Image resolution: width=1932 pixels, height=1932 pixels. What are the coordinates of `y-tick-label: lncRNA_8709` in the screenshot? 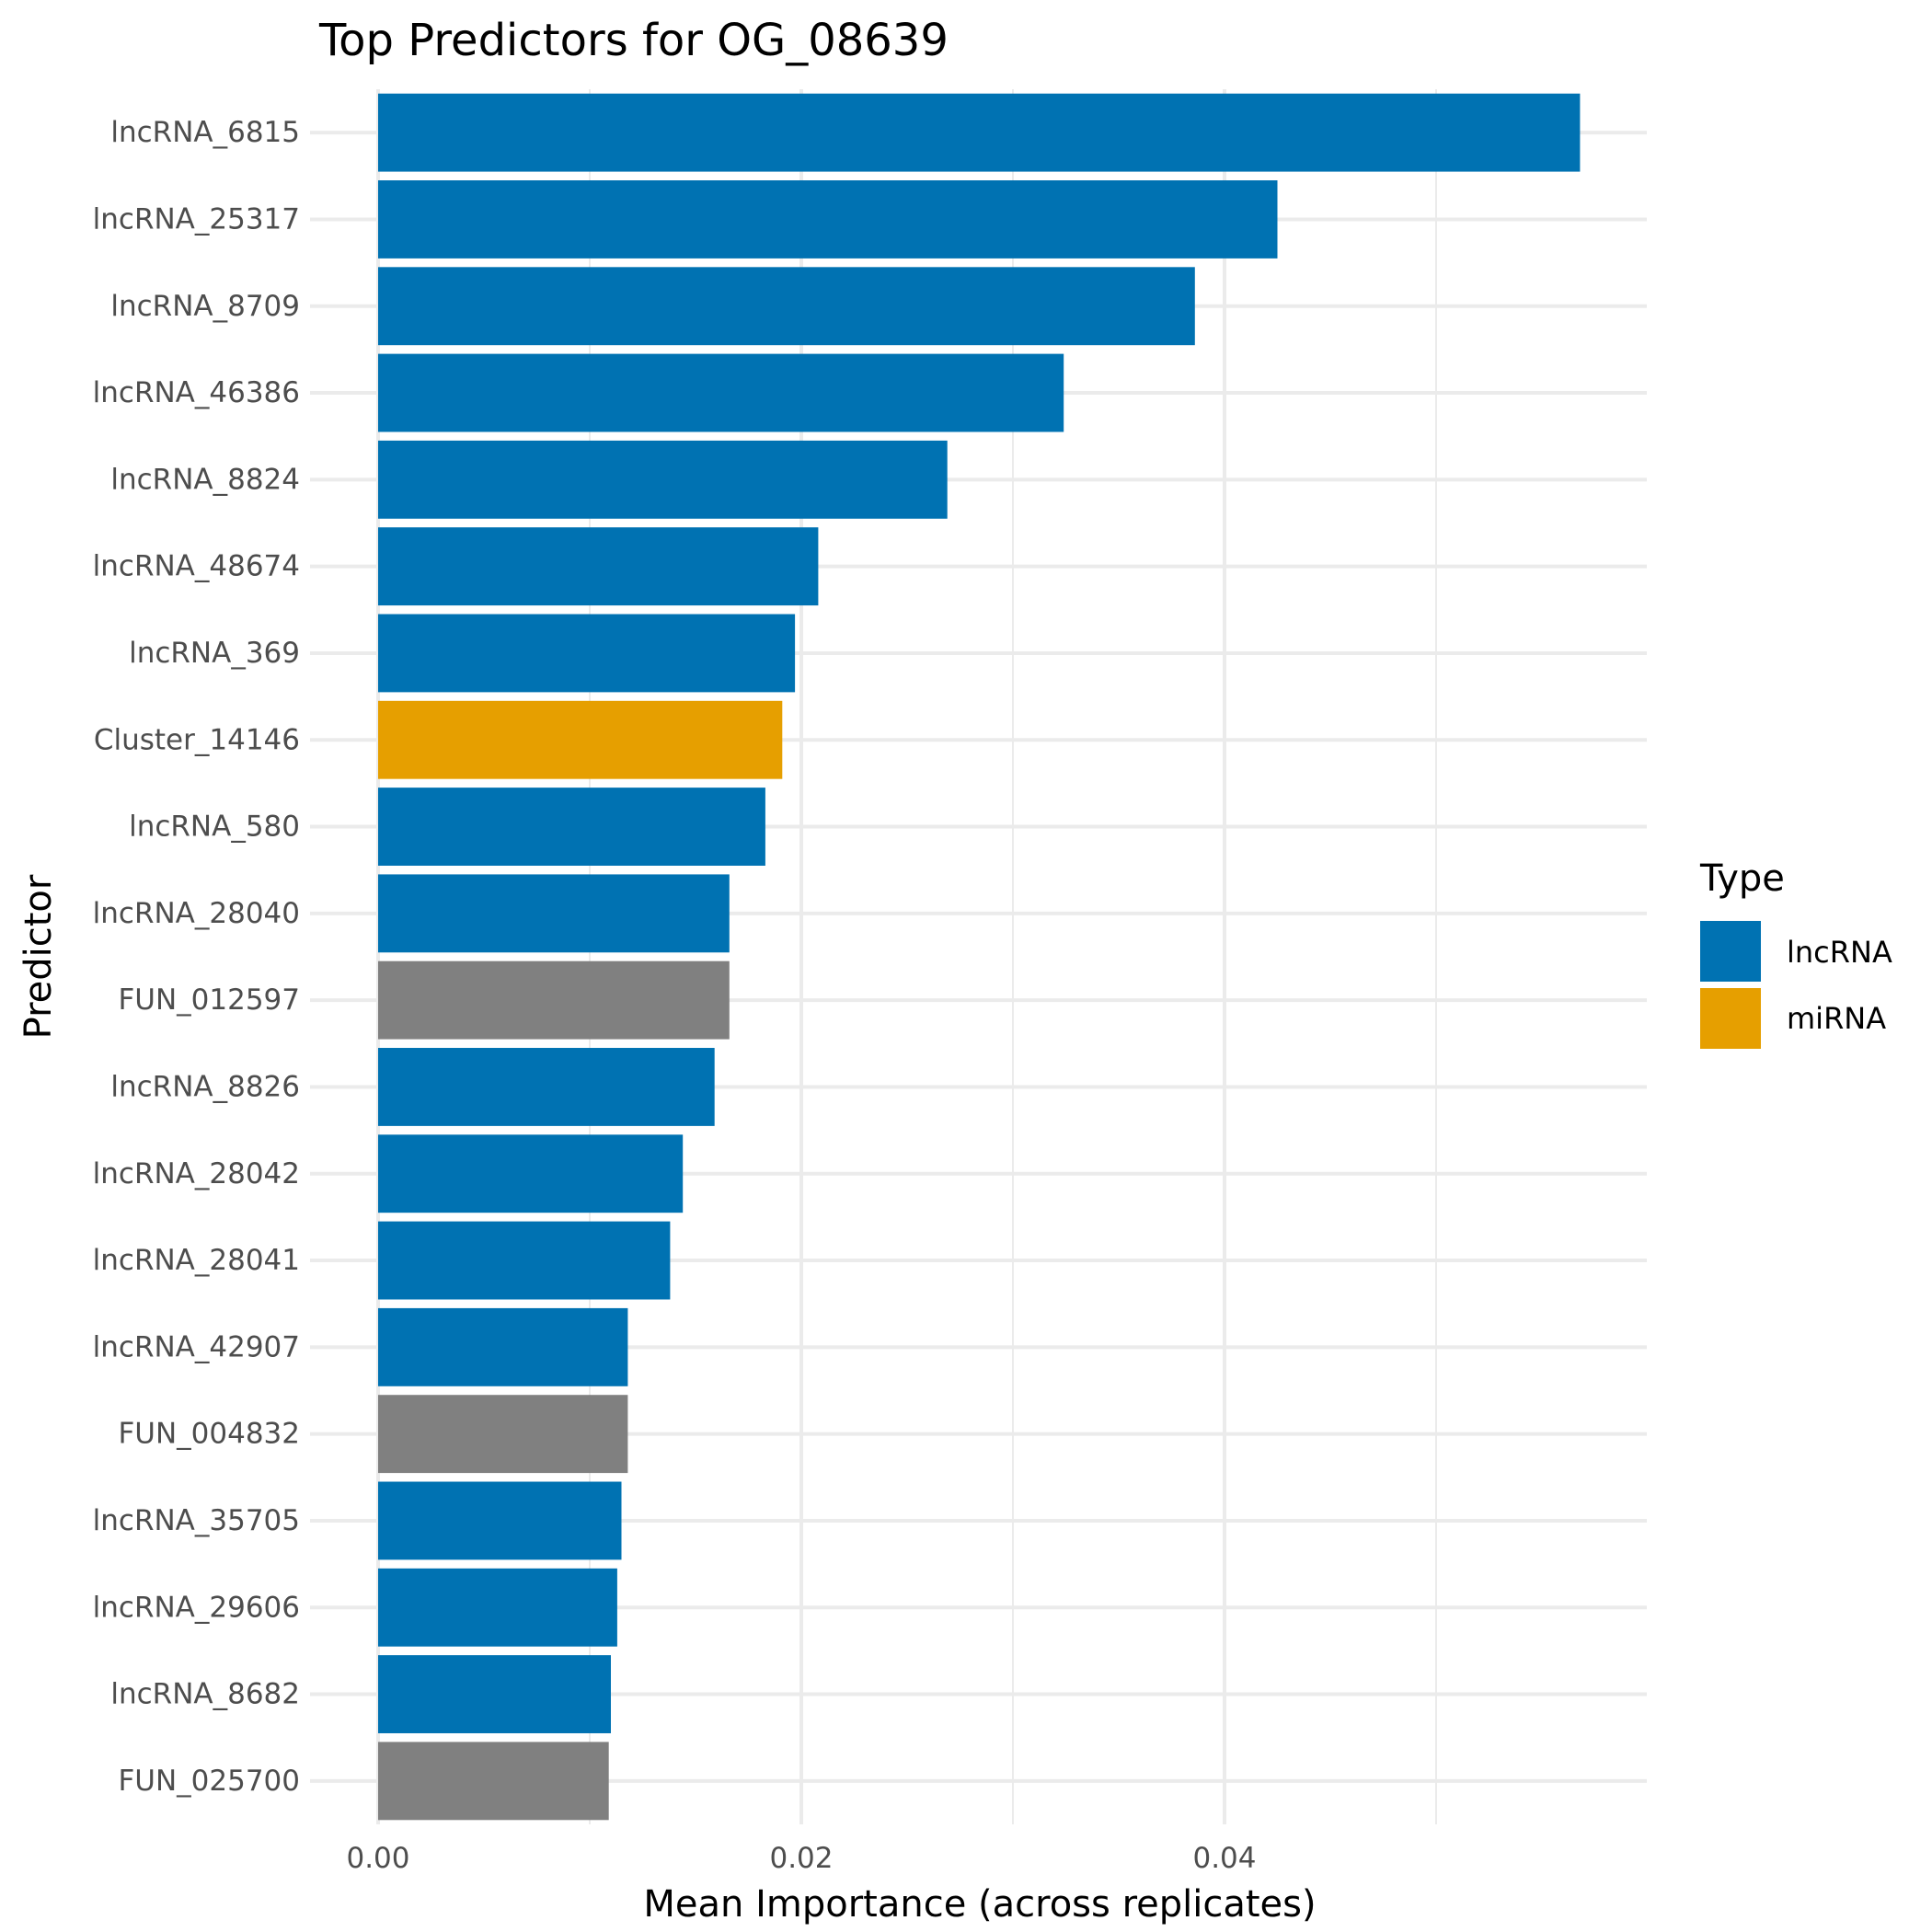 It's located at (205, 306).